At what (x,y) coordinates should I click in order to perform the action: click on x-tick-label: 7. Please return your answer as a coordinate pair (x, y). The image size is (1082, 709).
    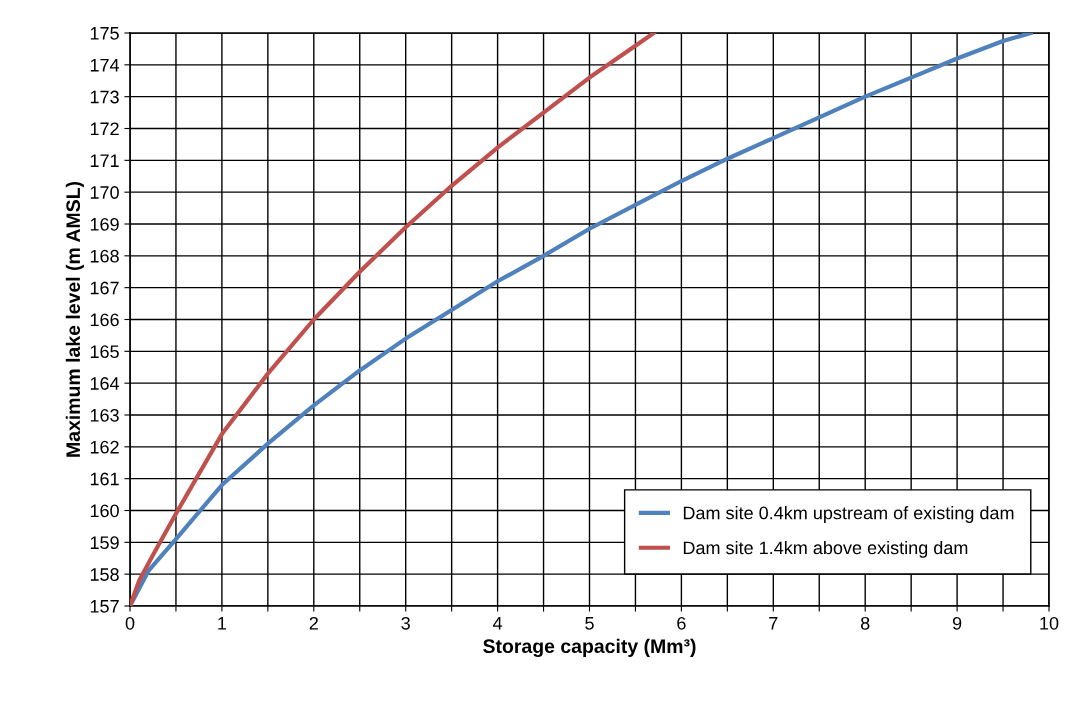
    Looking at the image, I should click on (773, 623).